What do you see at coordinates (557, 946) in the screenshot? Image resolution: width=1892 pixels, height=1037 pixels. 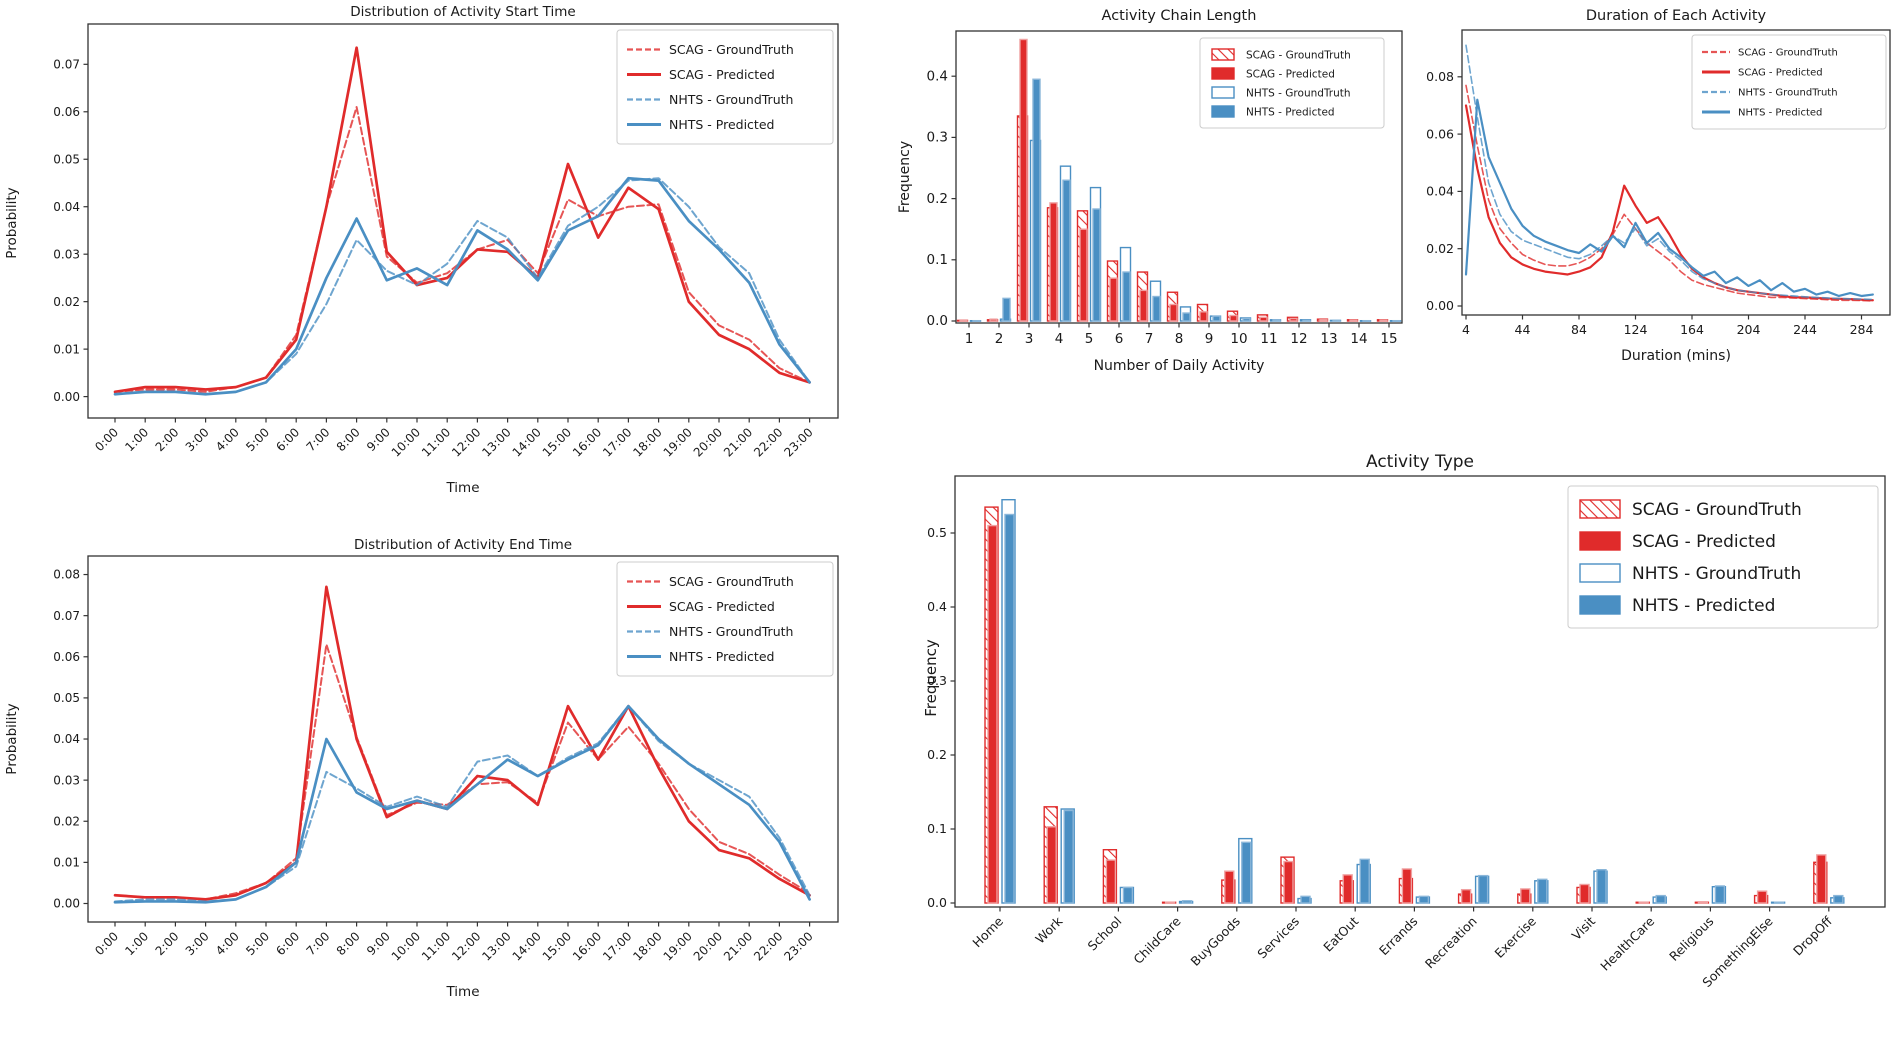 I see `x-tick-label: 15:00` at bounding box center [557, 946].